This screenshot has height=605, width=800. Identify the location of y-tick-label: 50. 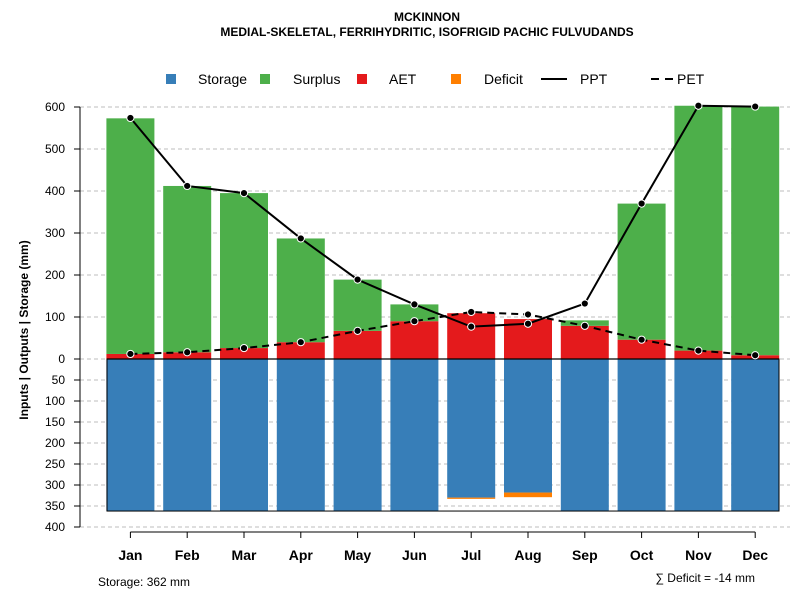
(59, 380).